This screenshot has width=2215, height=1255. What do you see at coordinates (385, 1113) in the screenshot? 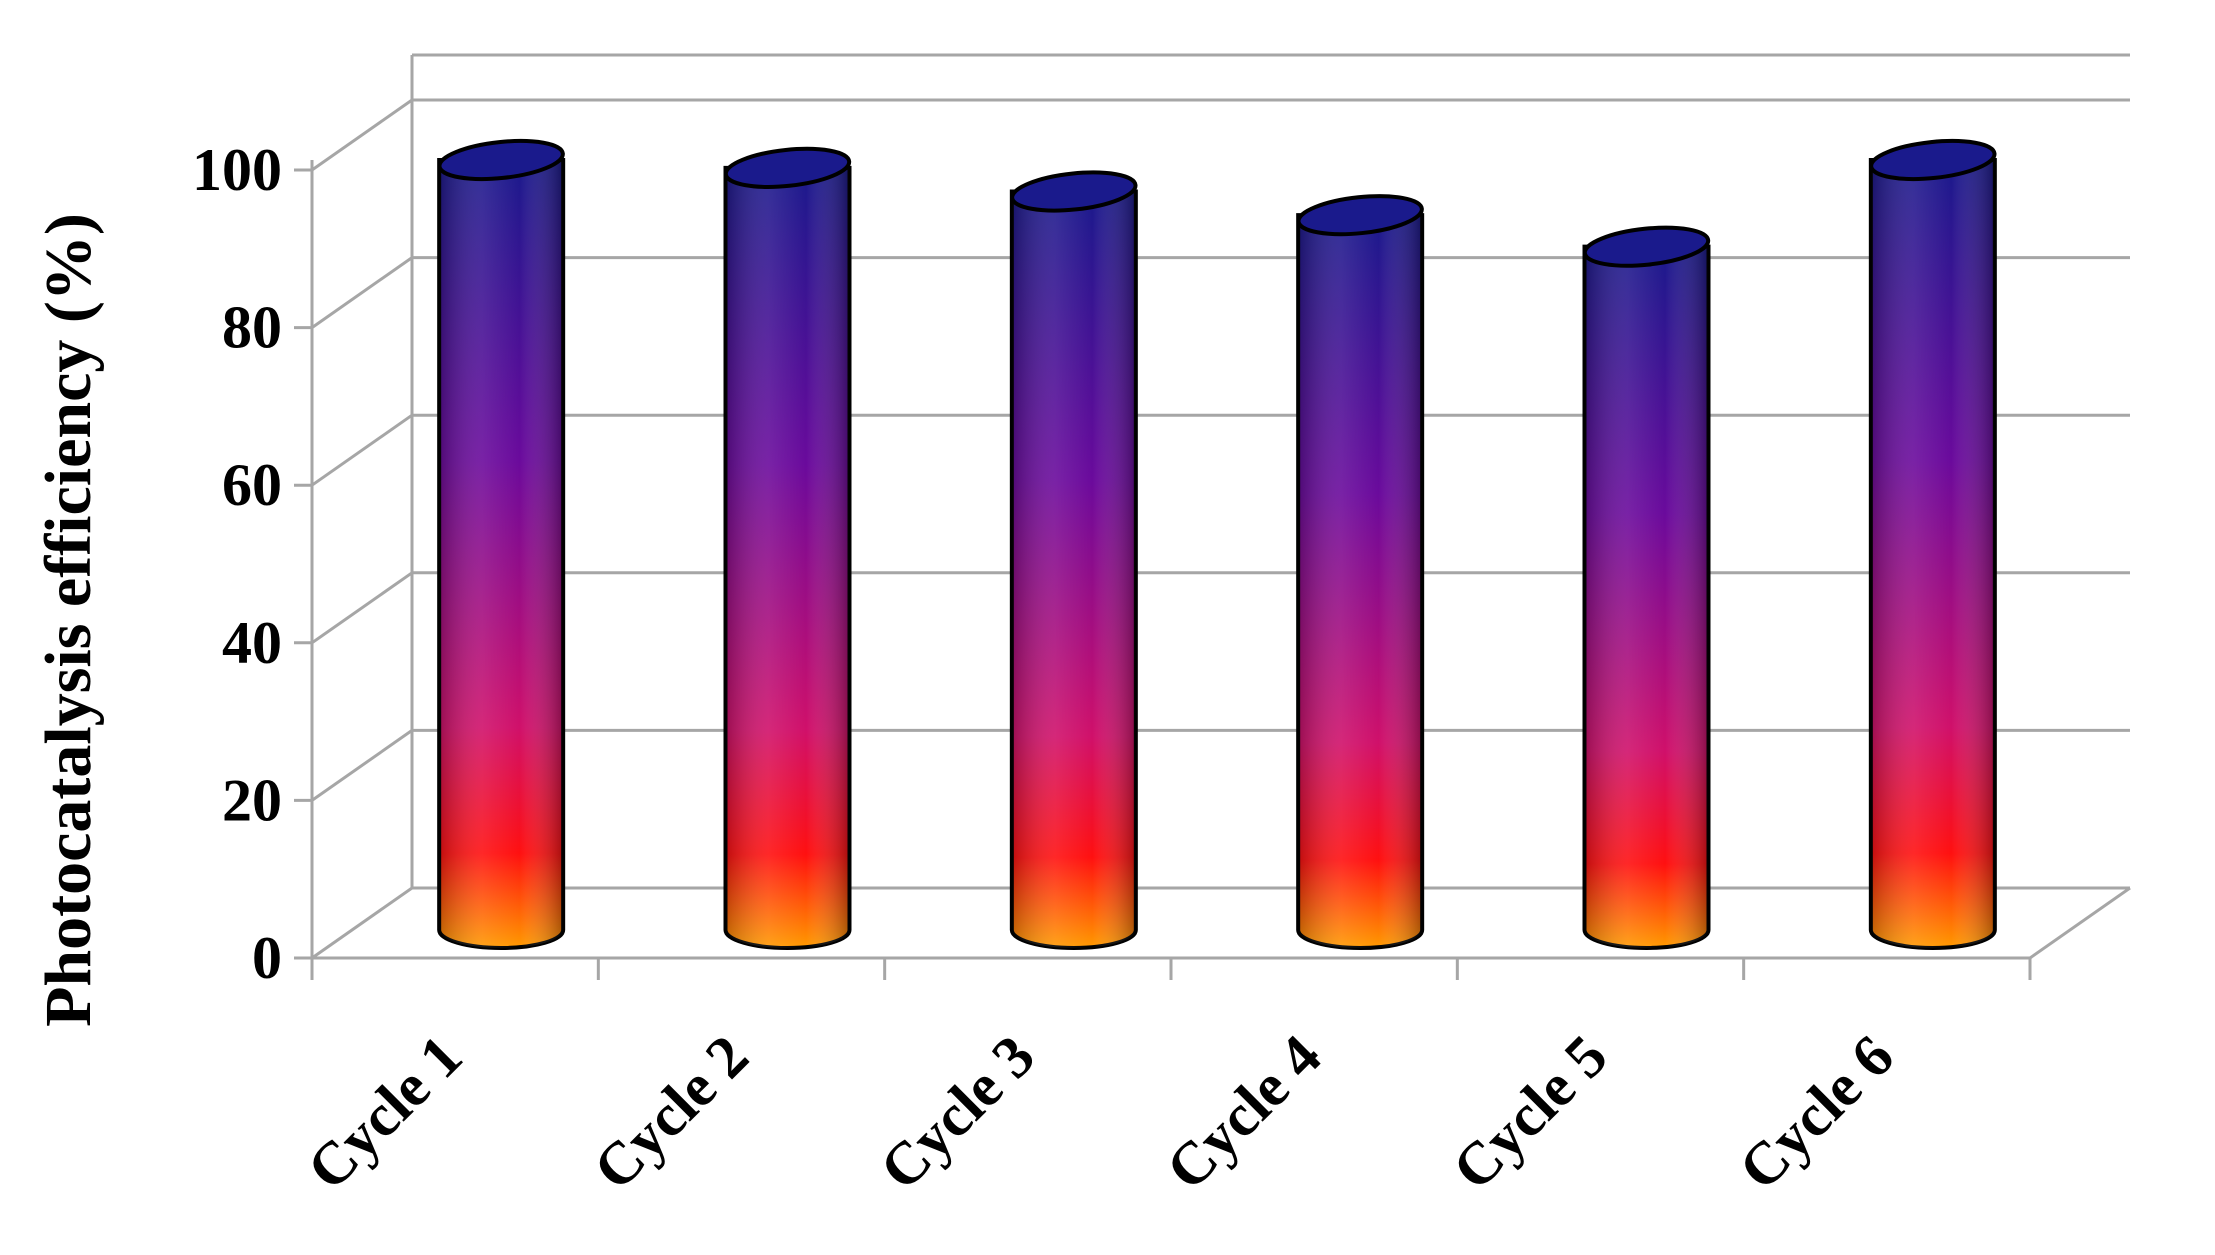
I see `x-tick-label-1: Cycle 1` at bounding box center [385, 1113].